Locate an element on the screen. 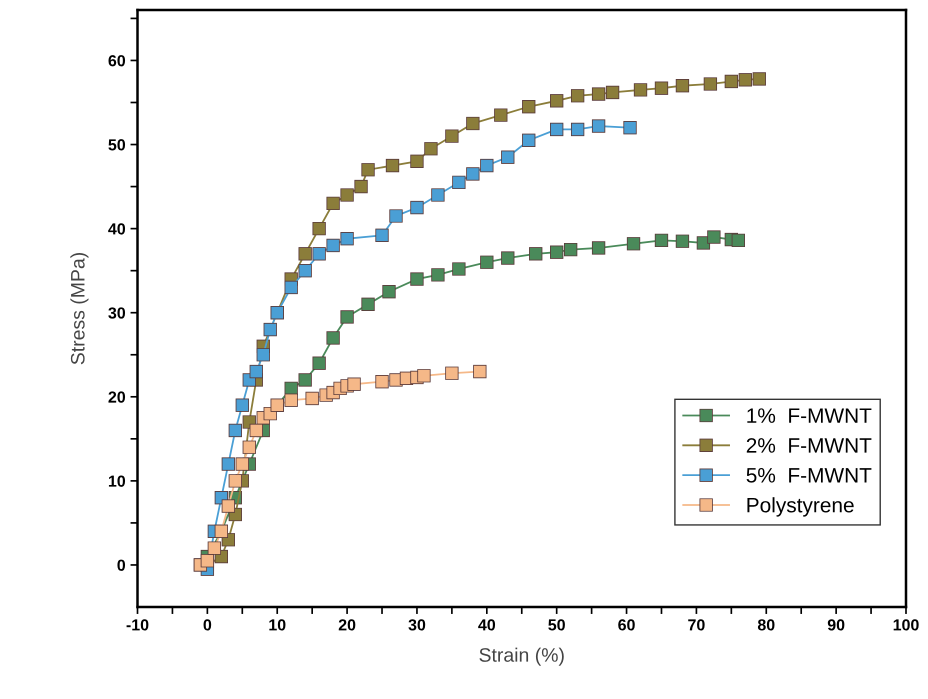  legend-label: 5% F-MWNT is located at coordinates (809, 475).